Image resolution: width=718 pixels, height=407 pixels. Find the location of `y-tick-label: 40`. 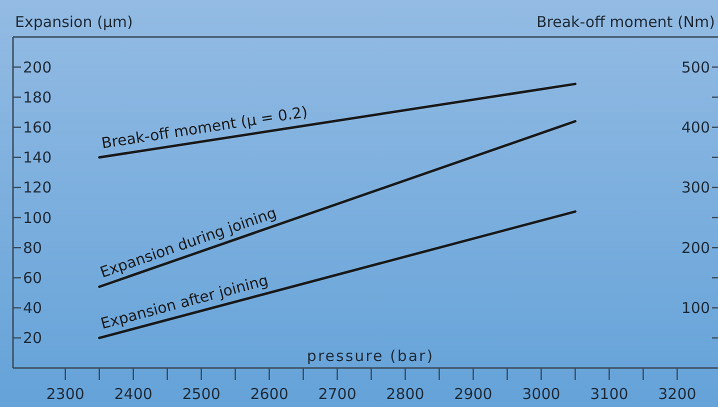

y-tick-label: 40 is located at coordinates (32, 308).